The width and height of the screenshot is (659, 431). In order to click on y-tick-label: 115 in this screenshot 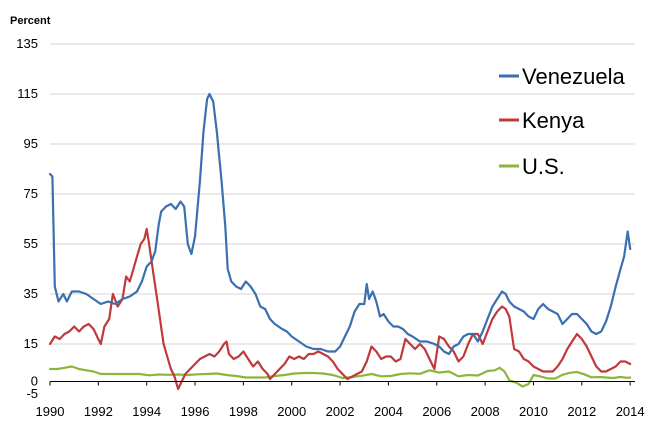, I will do `click(27, 93)`.